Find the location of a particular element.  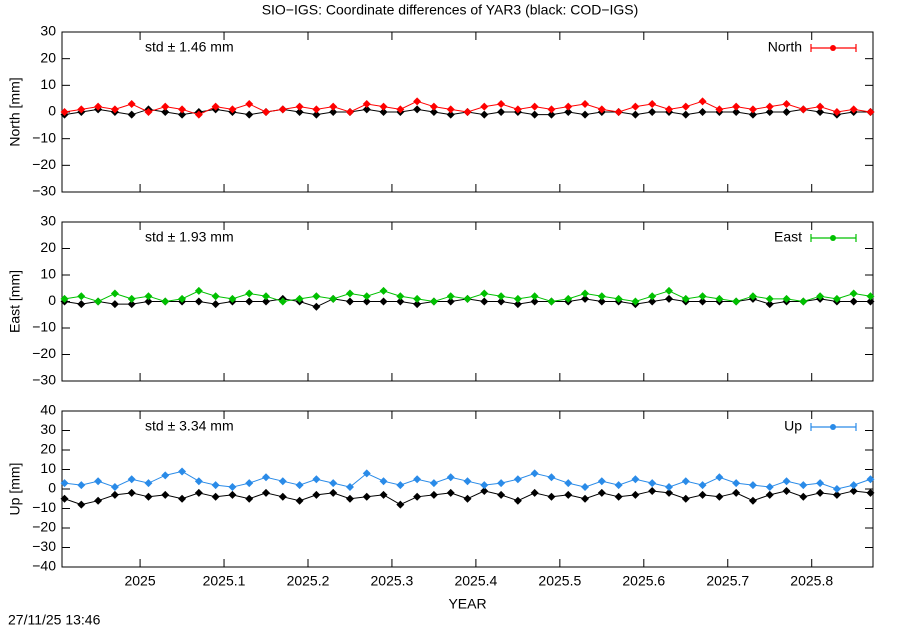

y-tick-label: −30 is located at coordinates (44, 380).